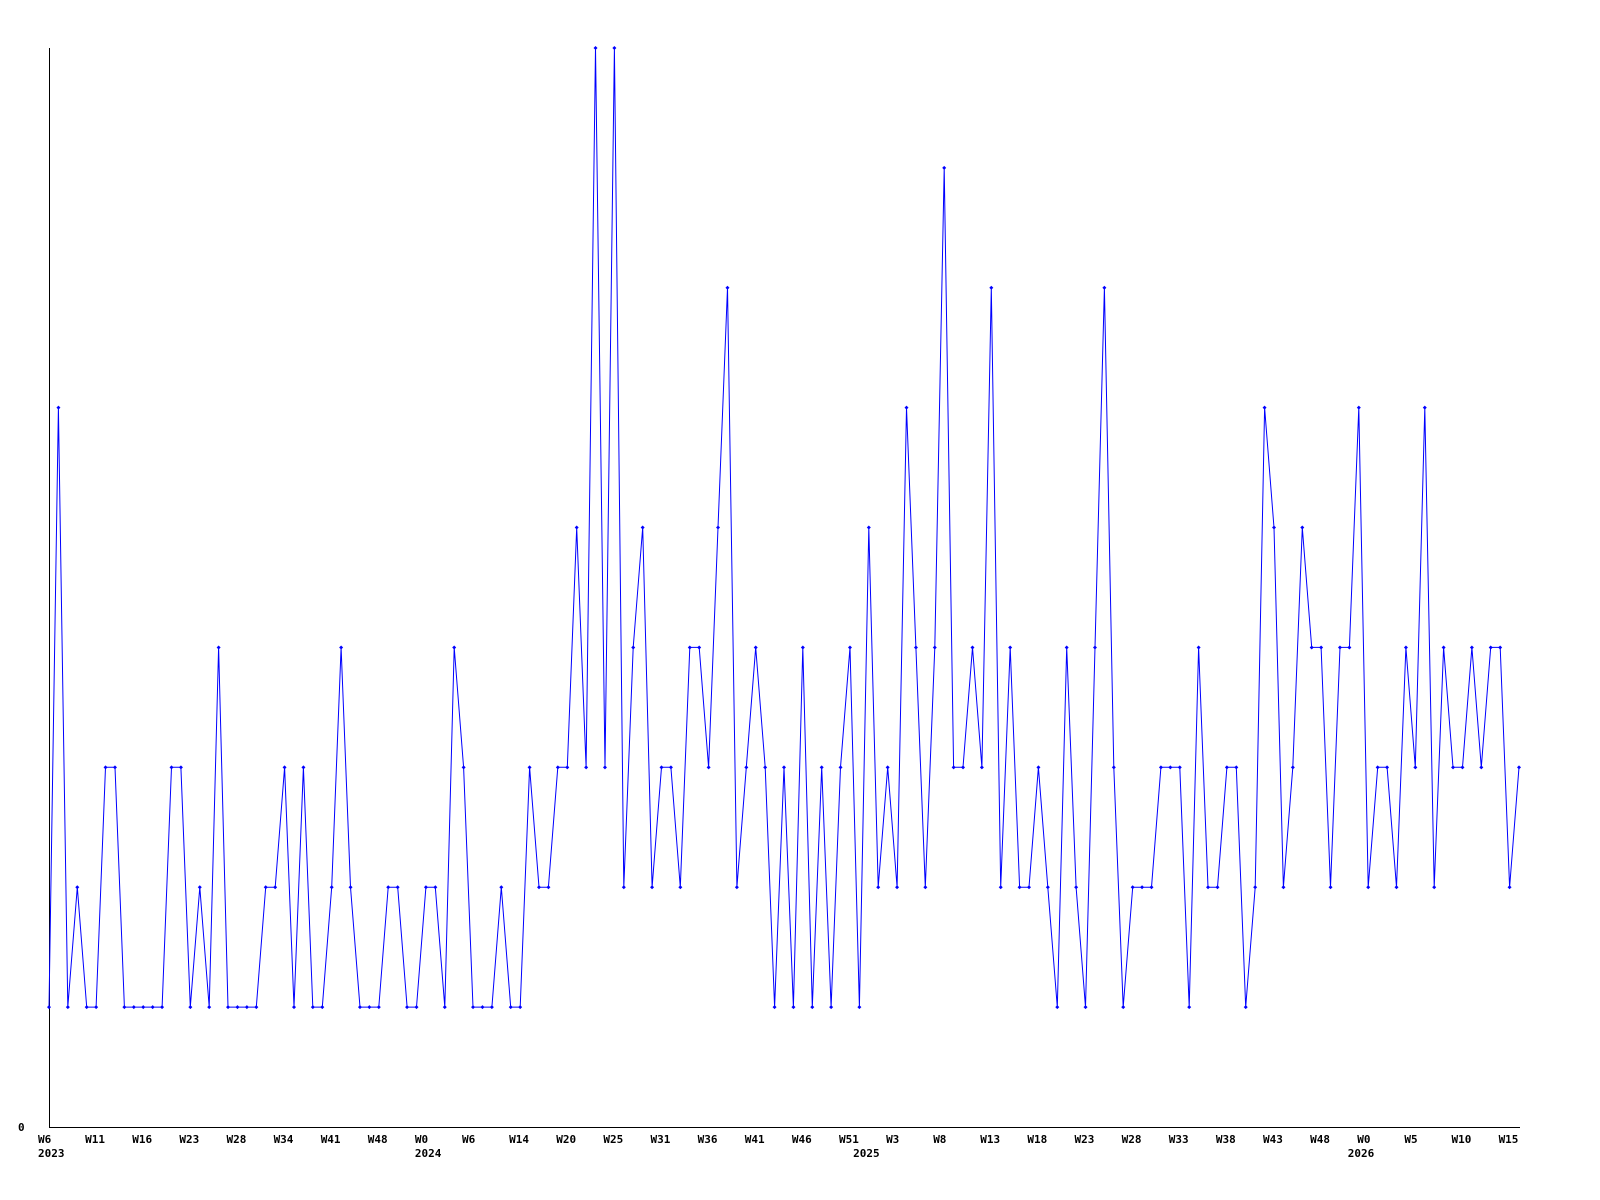 This screenshot has width=1600, height=1200. I want to click on x-tick-label: W23, so click(1085, 1139).